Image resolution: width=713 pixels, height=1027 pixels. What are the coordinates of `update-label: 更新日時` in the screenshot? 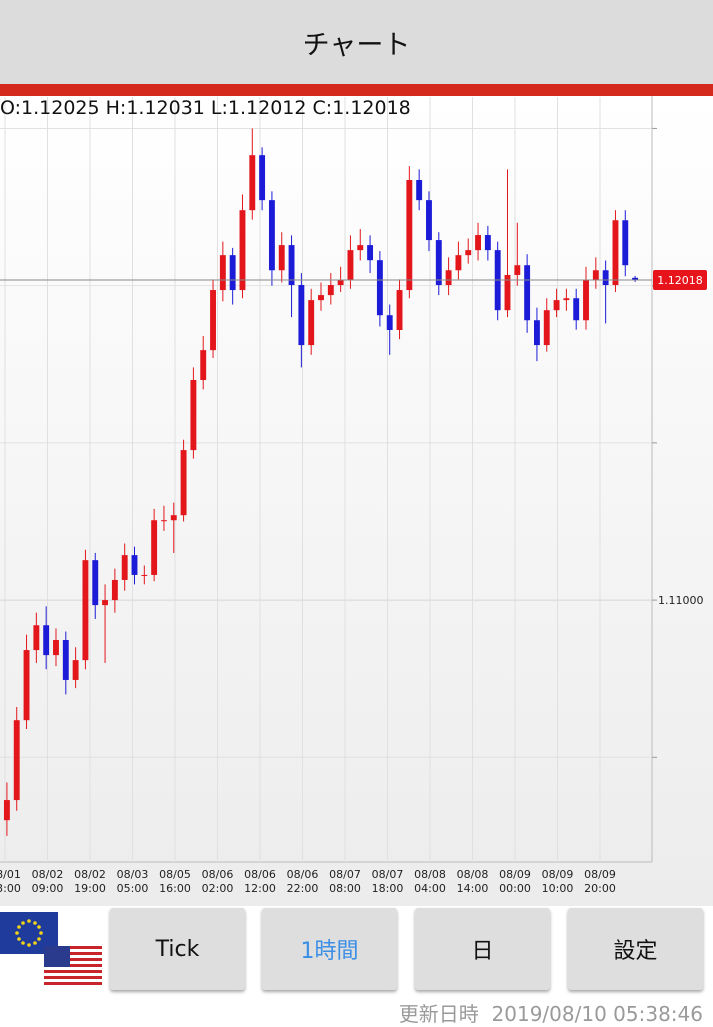 It's located at (438, 1014).